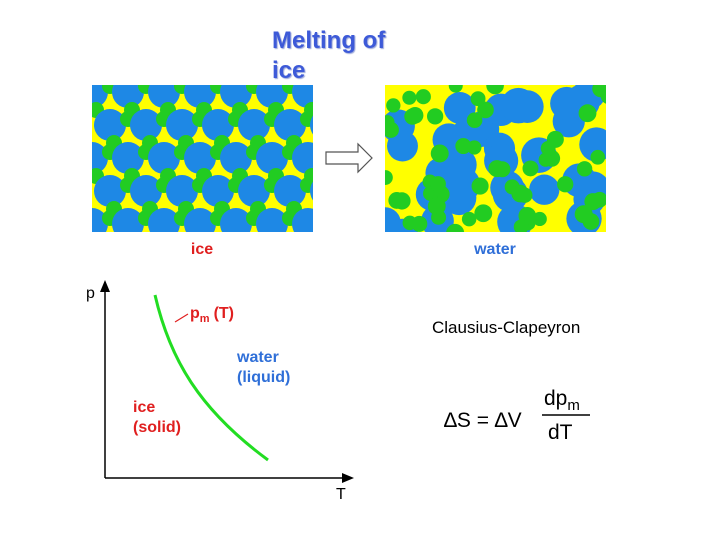 The height and width of the screenshot is (540, 720). What do you see at coordinates (202, 249) in the screenshot?
I see `ice-label: ice` at bounding box center [202, 249].